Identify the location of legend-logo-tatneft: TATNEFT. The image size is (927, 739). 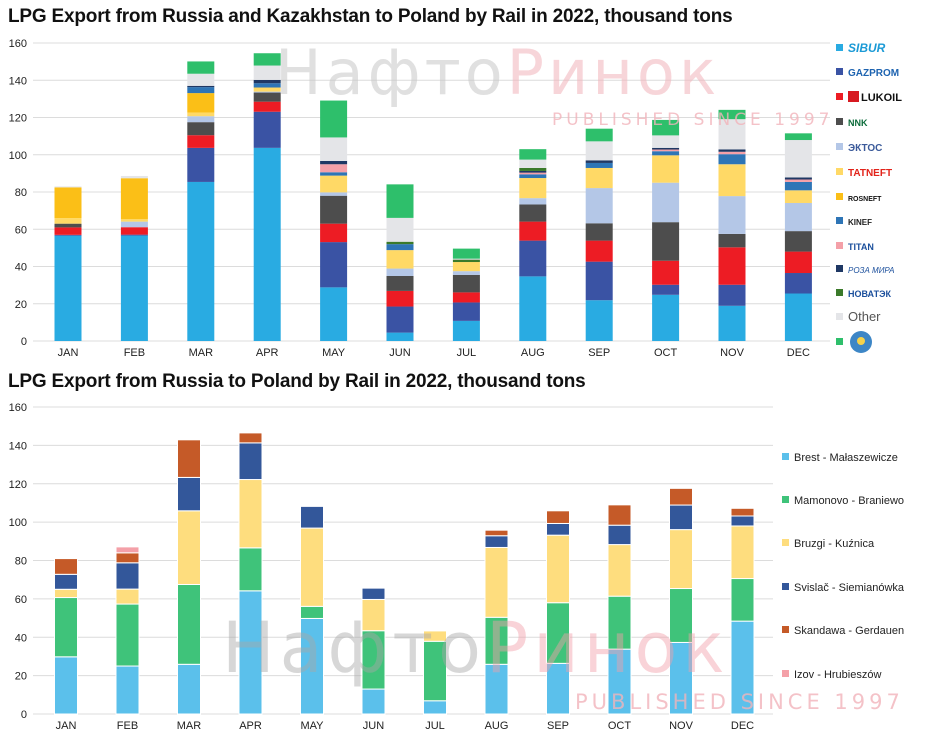
(870, 173).